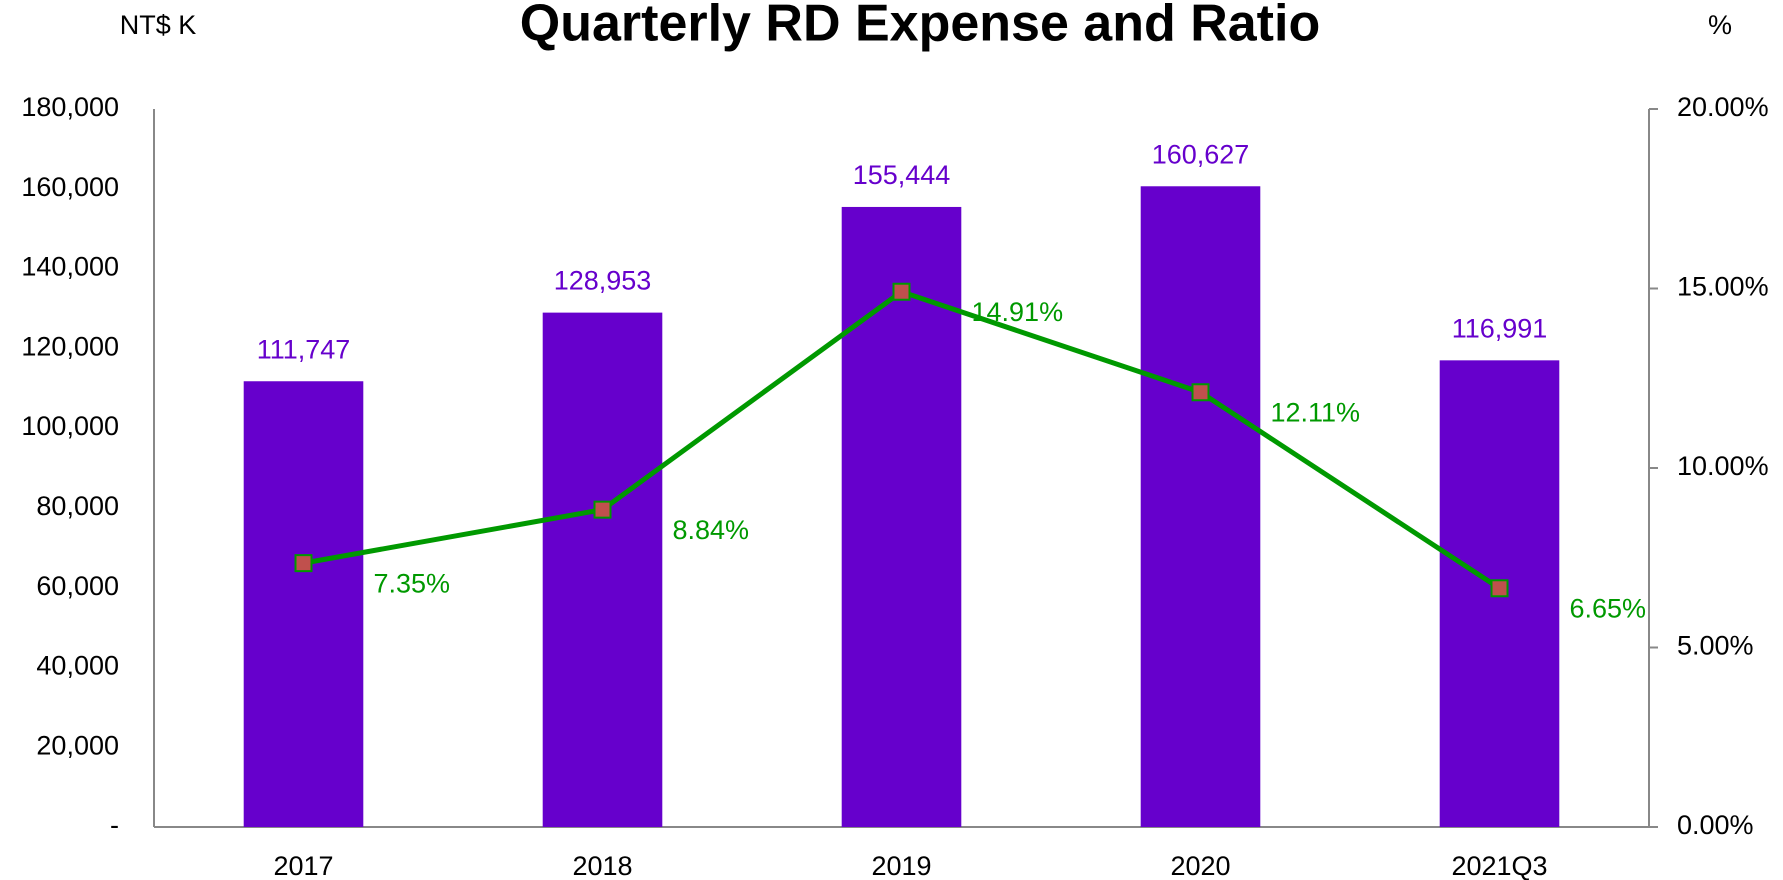 Image resolution: width=1783 pixels, height=880 pixels. What do you see at coordinates (70, 267) in the screenshot?
I see `y-tick-label: 140,000` at bounding box center [70, 267].